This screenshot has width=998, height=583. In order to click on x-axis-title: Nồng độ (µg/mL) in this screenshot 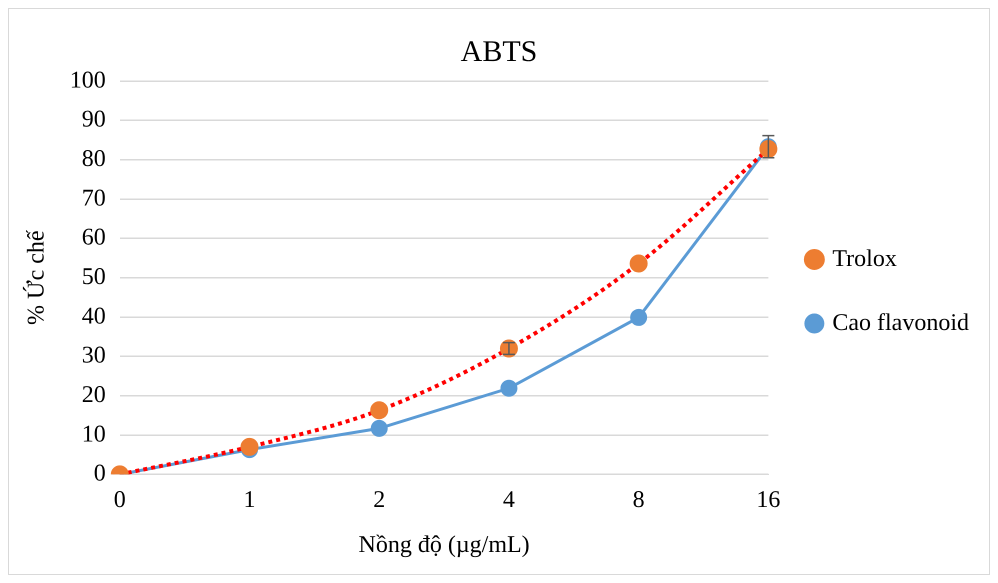, I will do `click(444, 545)`.